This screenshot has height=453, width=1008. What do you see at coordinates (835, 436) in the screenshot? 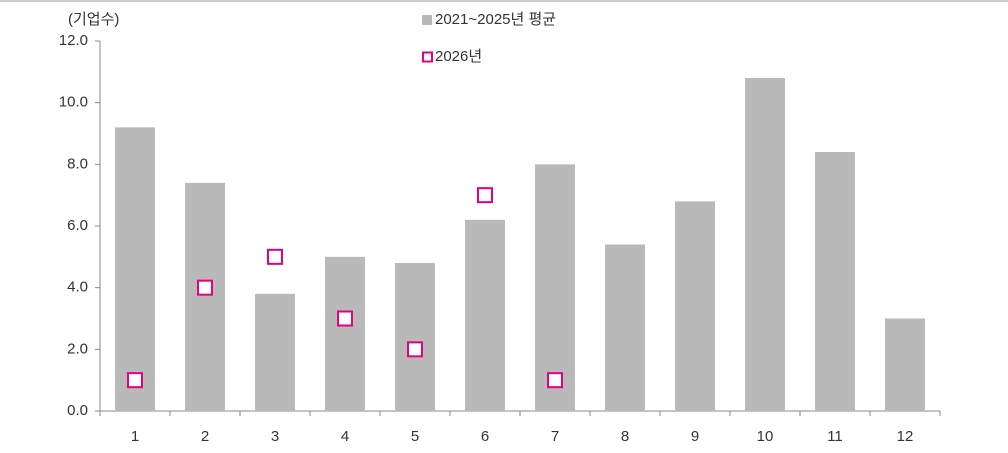
I see `x-tick-label: 11` at bounding box center [835, 436].